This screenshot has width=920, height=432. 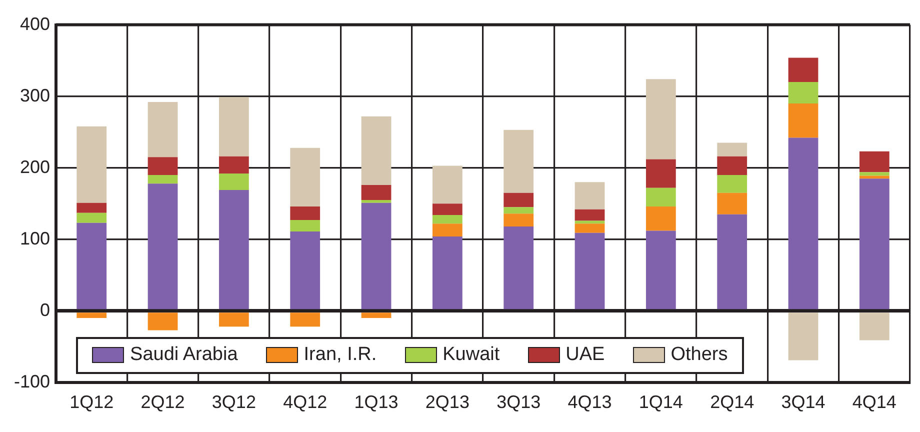 I want to click on x-tick-label: 2Q12, so click(x=162, y=402).